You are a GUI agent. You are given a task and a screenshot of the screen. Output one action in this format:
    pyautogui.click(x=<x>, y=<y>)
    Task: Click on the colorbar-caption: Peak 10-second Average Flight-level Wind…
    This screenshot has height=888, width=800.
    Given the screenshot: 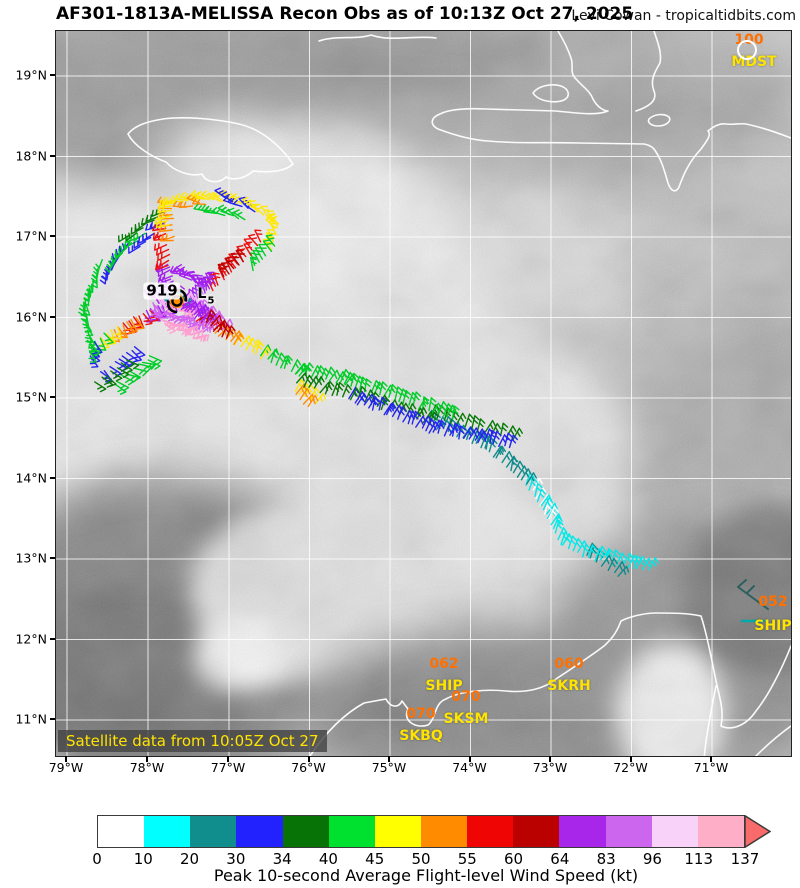 What is the action you would take?
    pyautogui.click(x=426, y=875)
    